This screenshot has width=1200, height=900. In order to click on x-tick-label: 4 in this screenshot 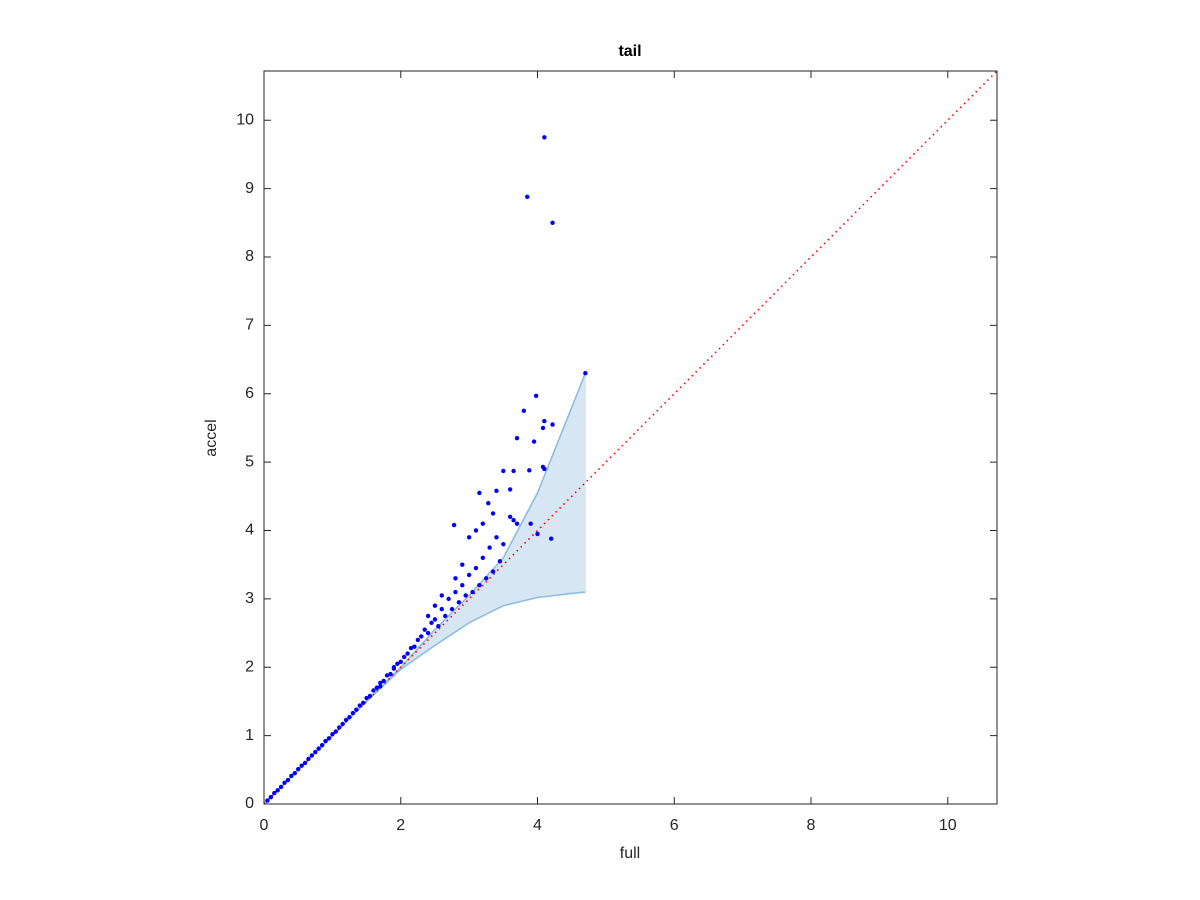, I will do `click(537, 825)`.